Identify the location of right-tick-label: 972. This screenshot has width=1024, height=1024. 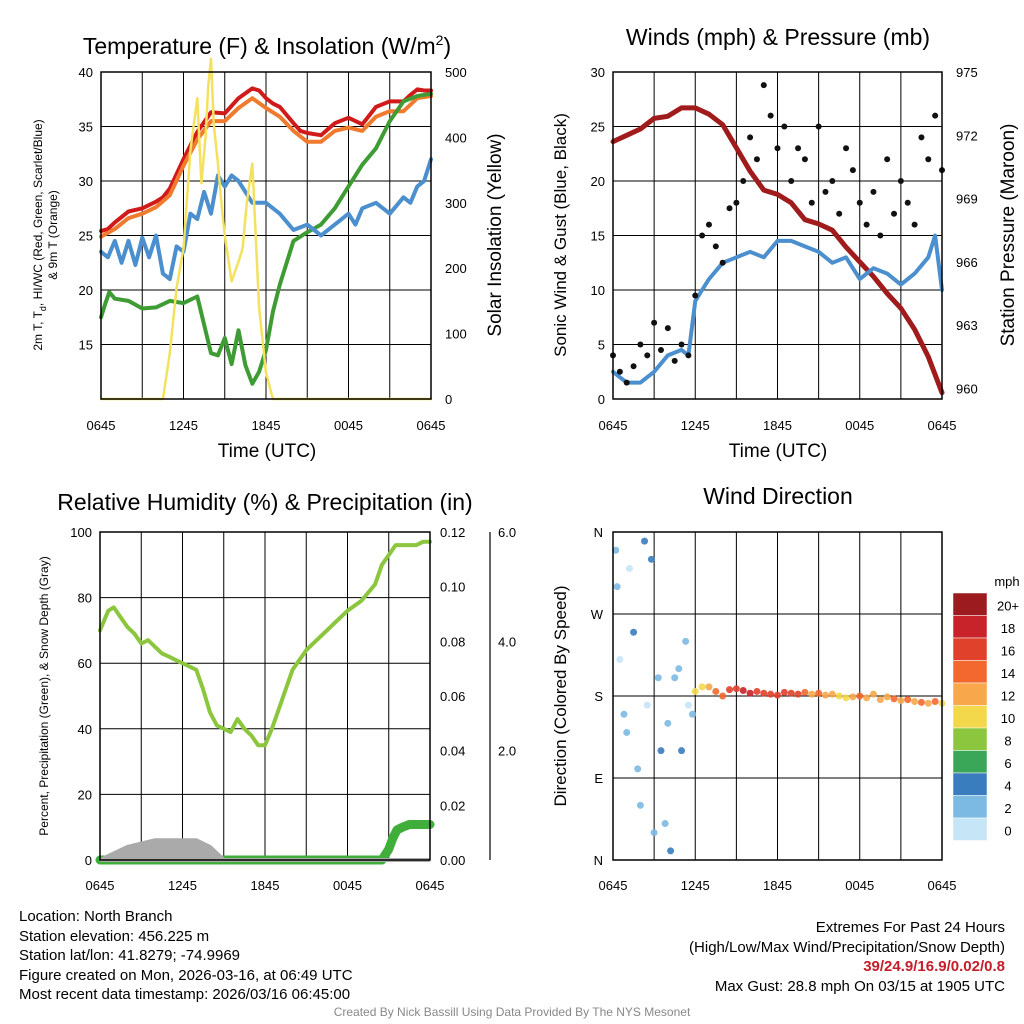
(967, 135).